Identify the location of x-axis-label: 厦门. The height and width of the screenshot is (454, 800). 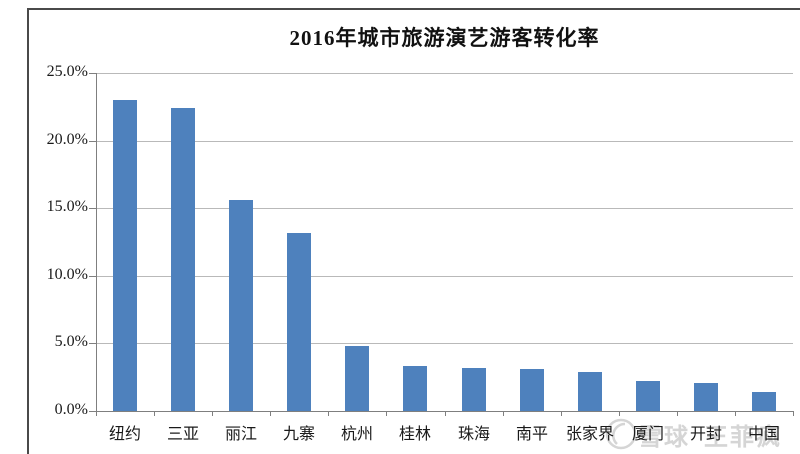
(647, 434).